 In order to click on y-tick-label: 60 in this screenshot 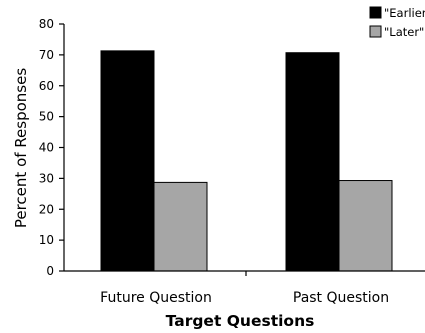, I will do `click(46, 86)`.